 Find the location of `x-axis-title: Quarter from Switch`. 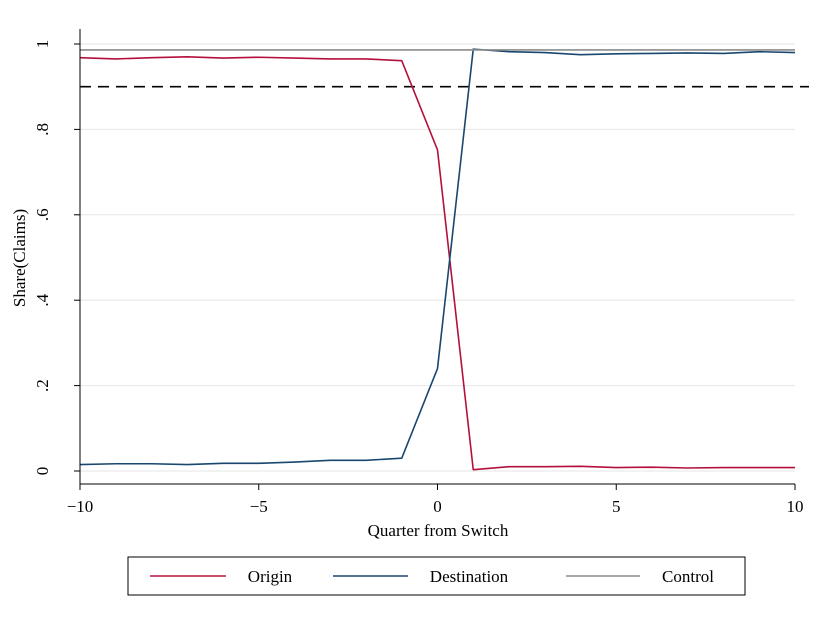

x-axis-title: Quarter from Switch is located at coordinates (438, 530).